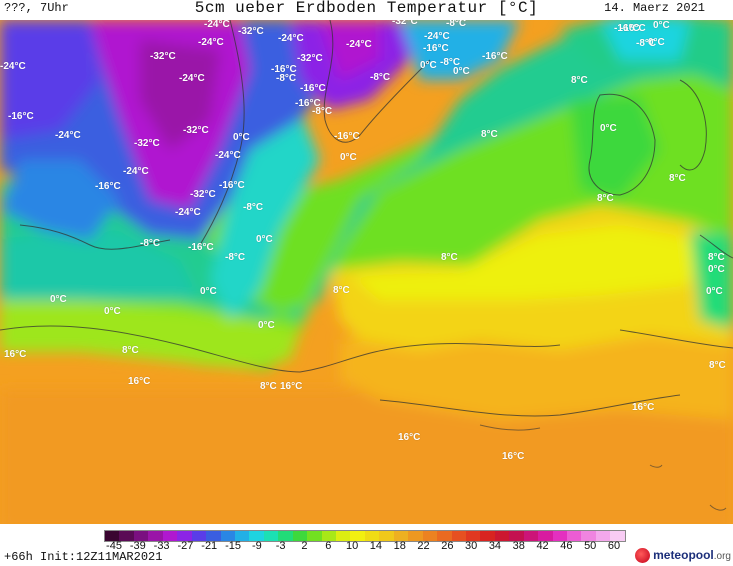 The height and width of the screenshot is (566, 733). Describe the element at coordinates (137, 546) in the screenshot. I see `colorbar-tick-label: -39` at that location.